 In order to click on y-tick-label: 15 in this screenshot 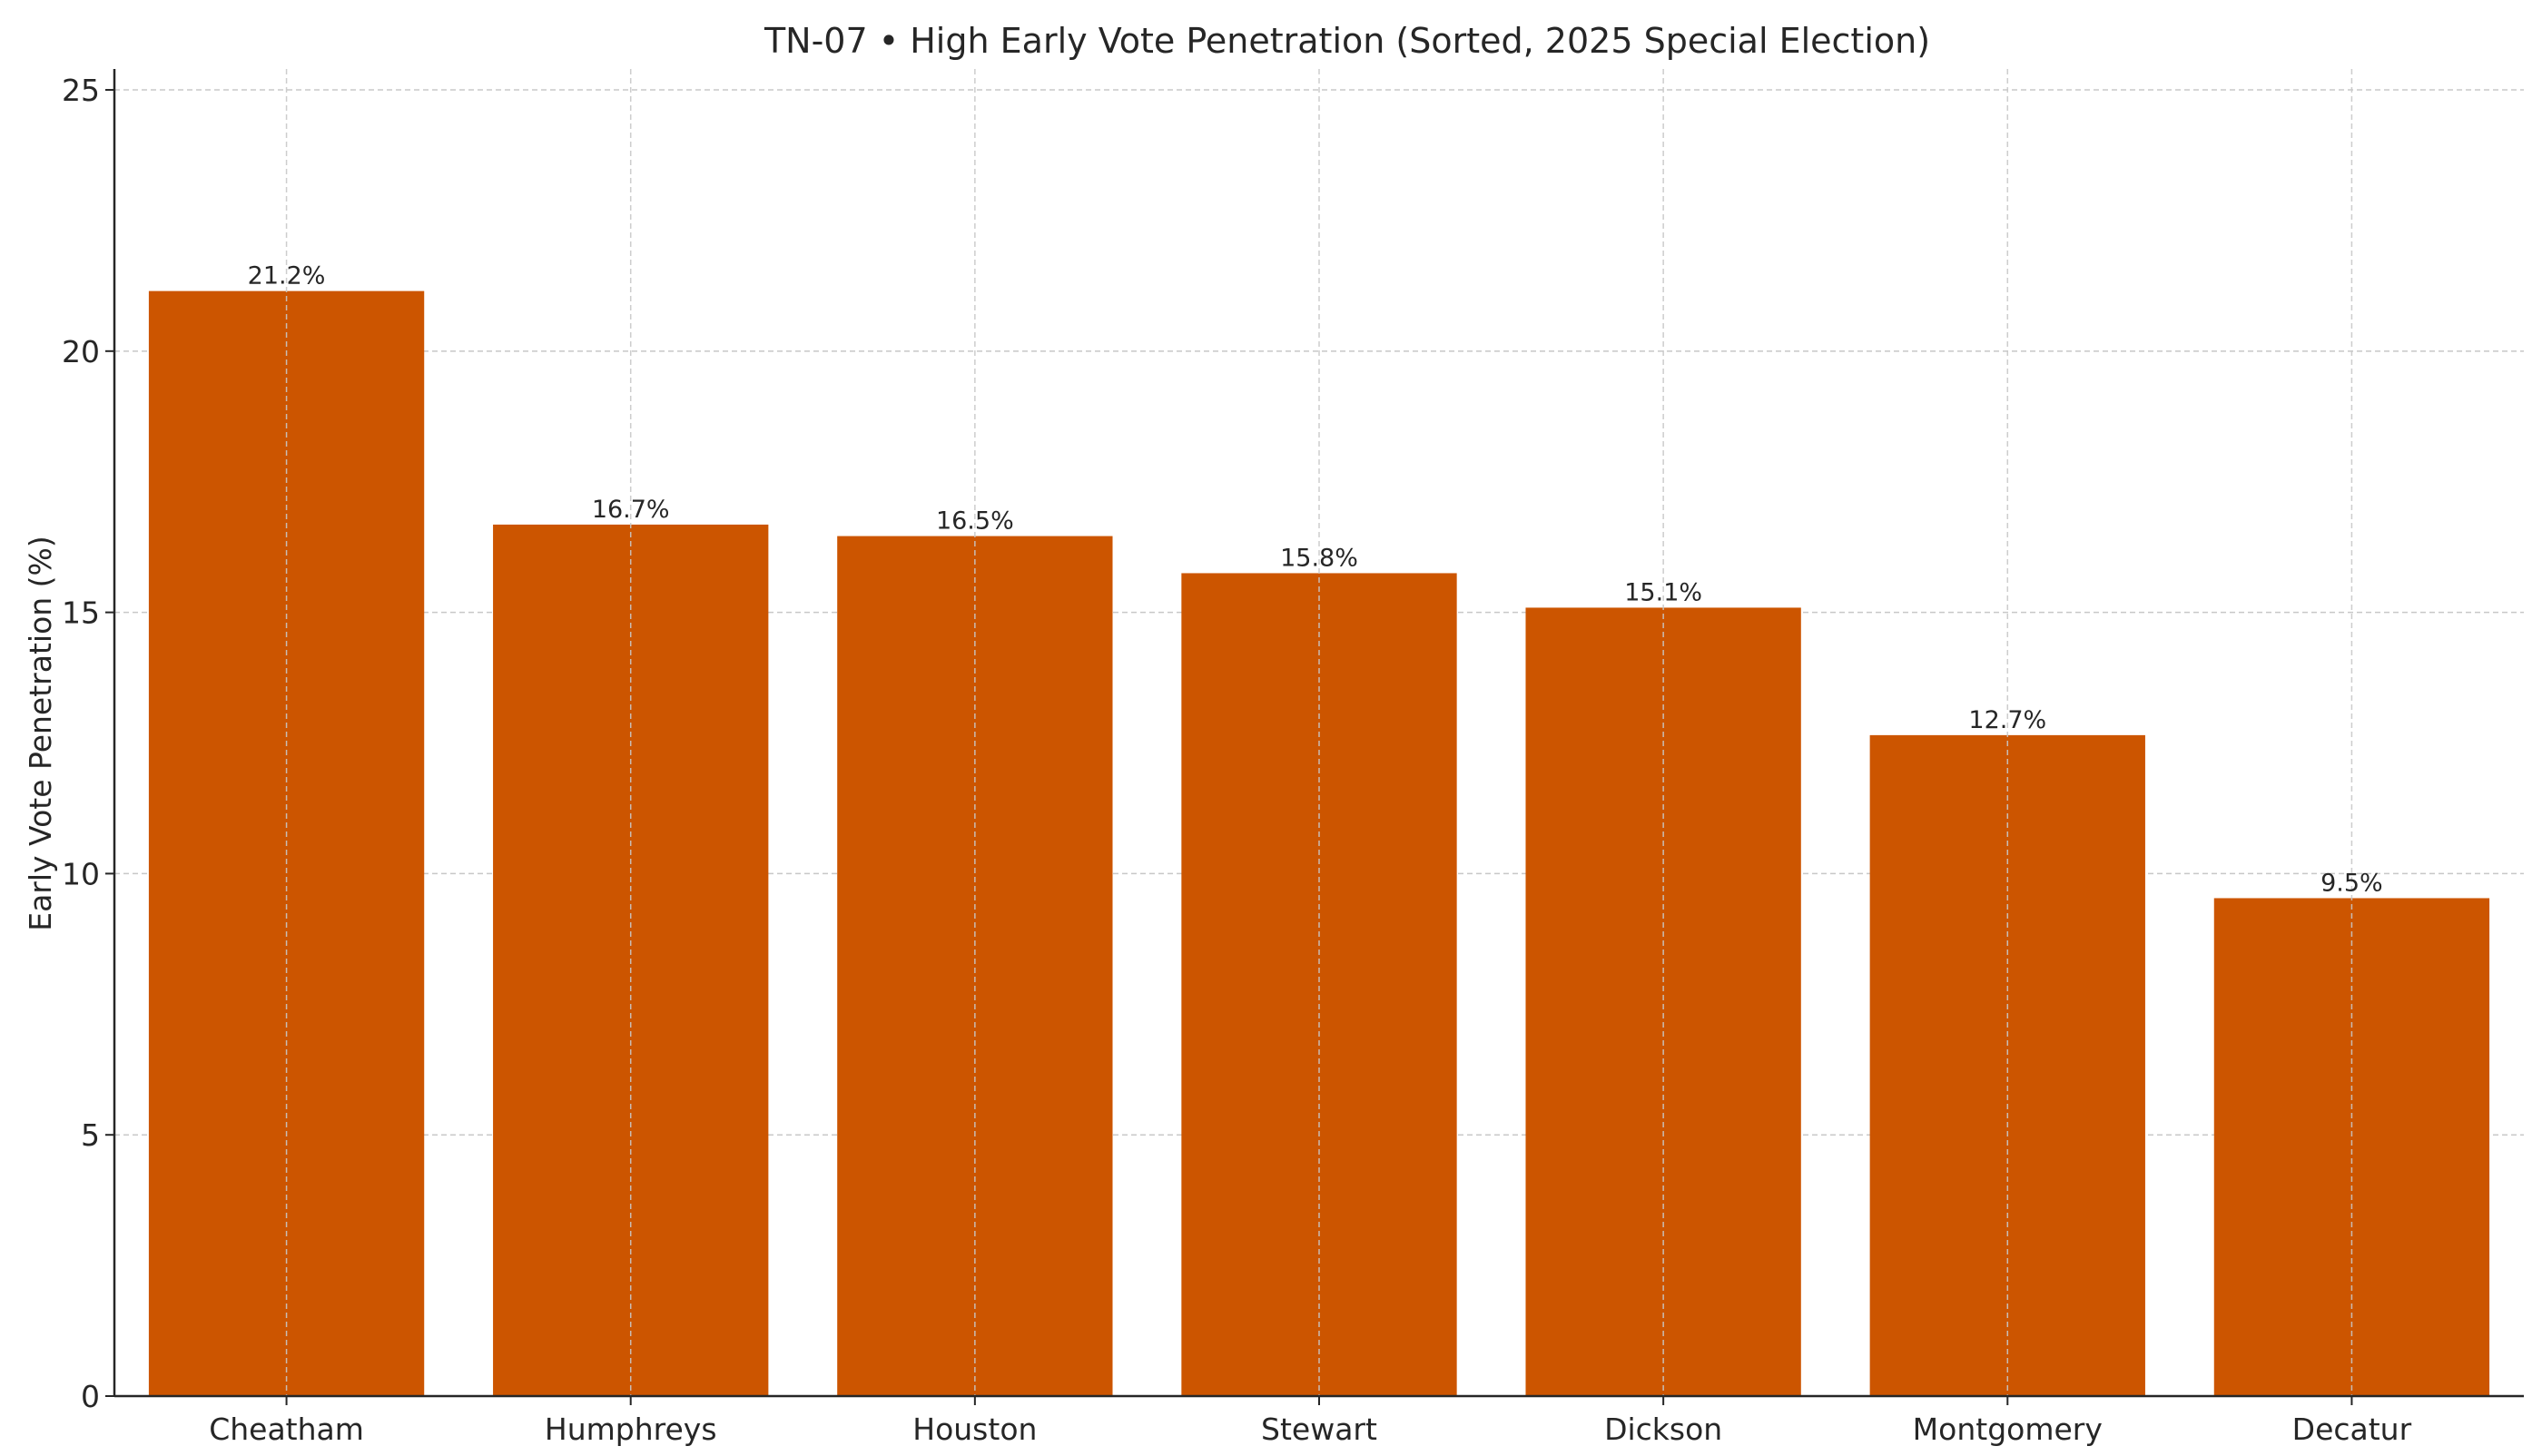, I will do `click(81, 613)`.